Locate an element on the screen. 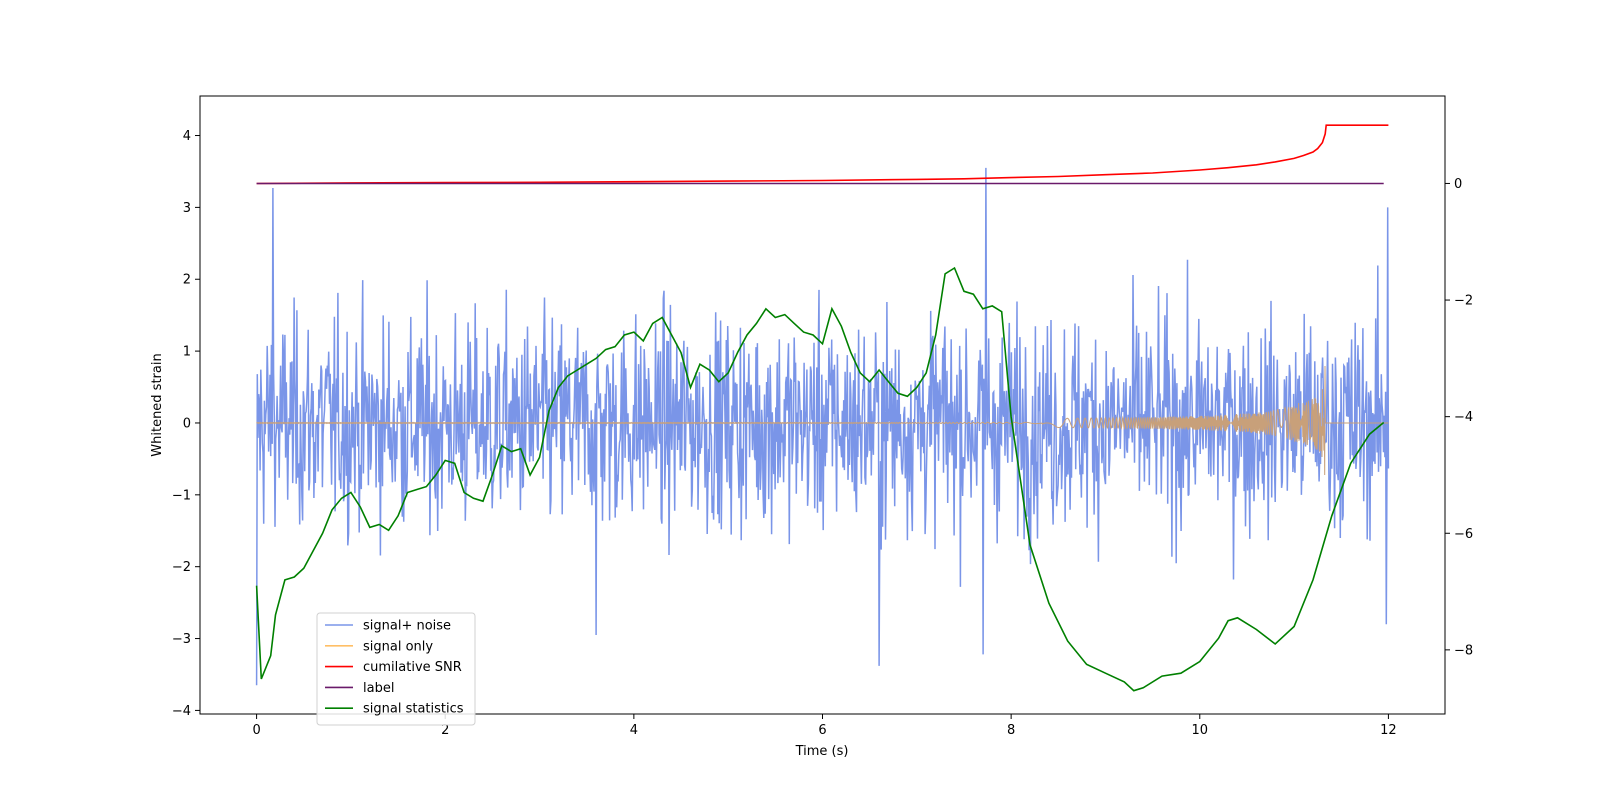 The width and height of the screenshot is (1600, 800). x-tick-label: 0 is located at coordinates (256, 730).